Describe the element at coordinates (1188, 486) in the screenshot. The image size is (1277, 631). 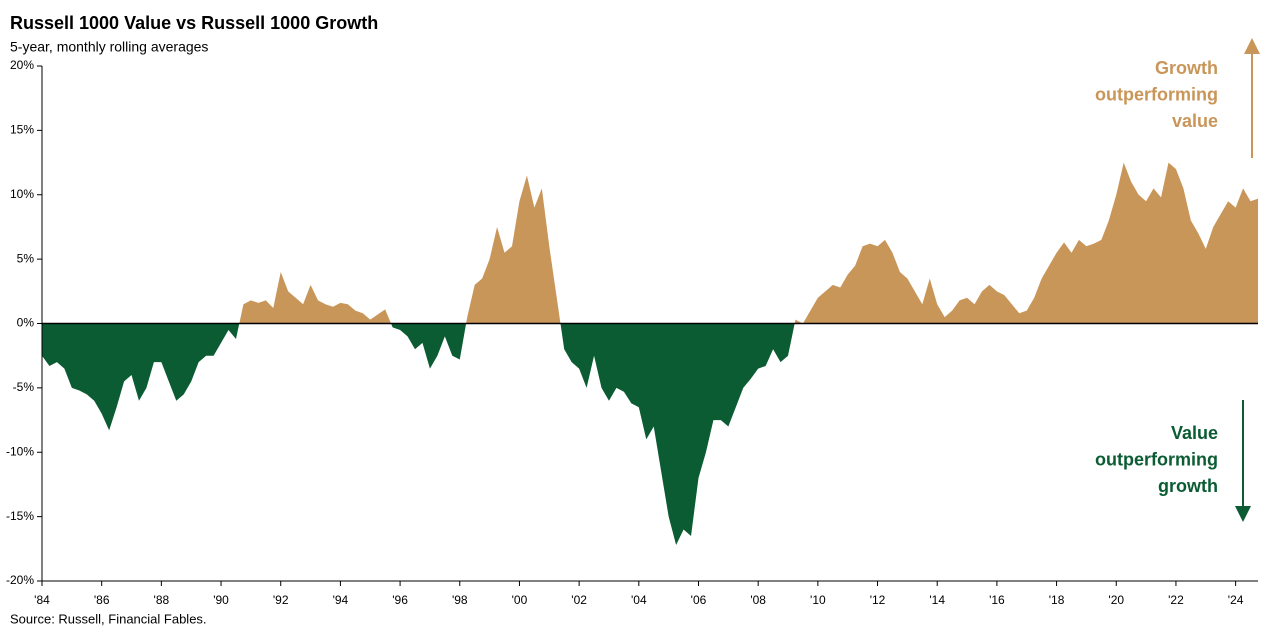
I see `annotation: growth` at that location.